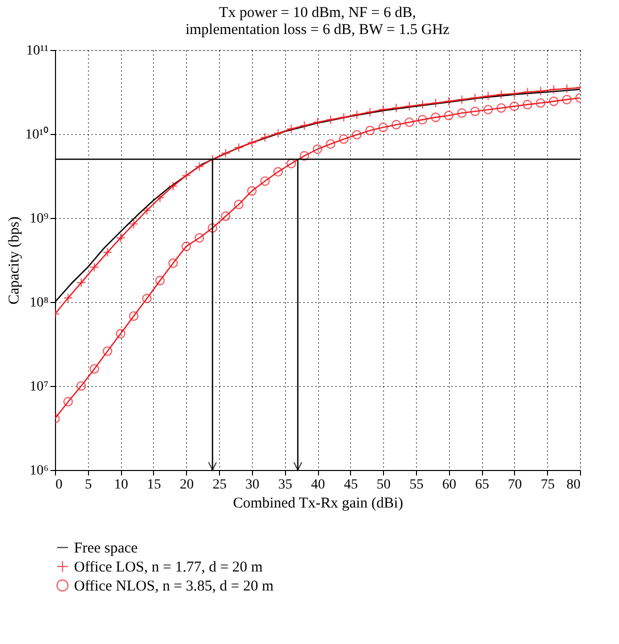  What do you see at coordinates (37, 51) in the screenshot?
I see `y-tick-label: 10¹¹` at bounding box center [37, 51].